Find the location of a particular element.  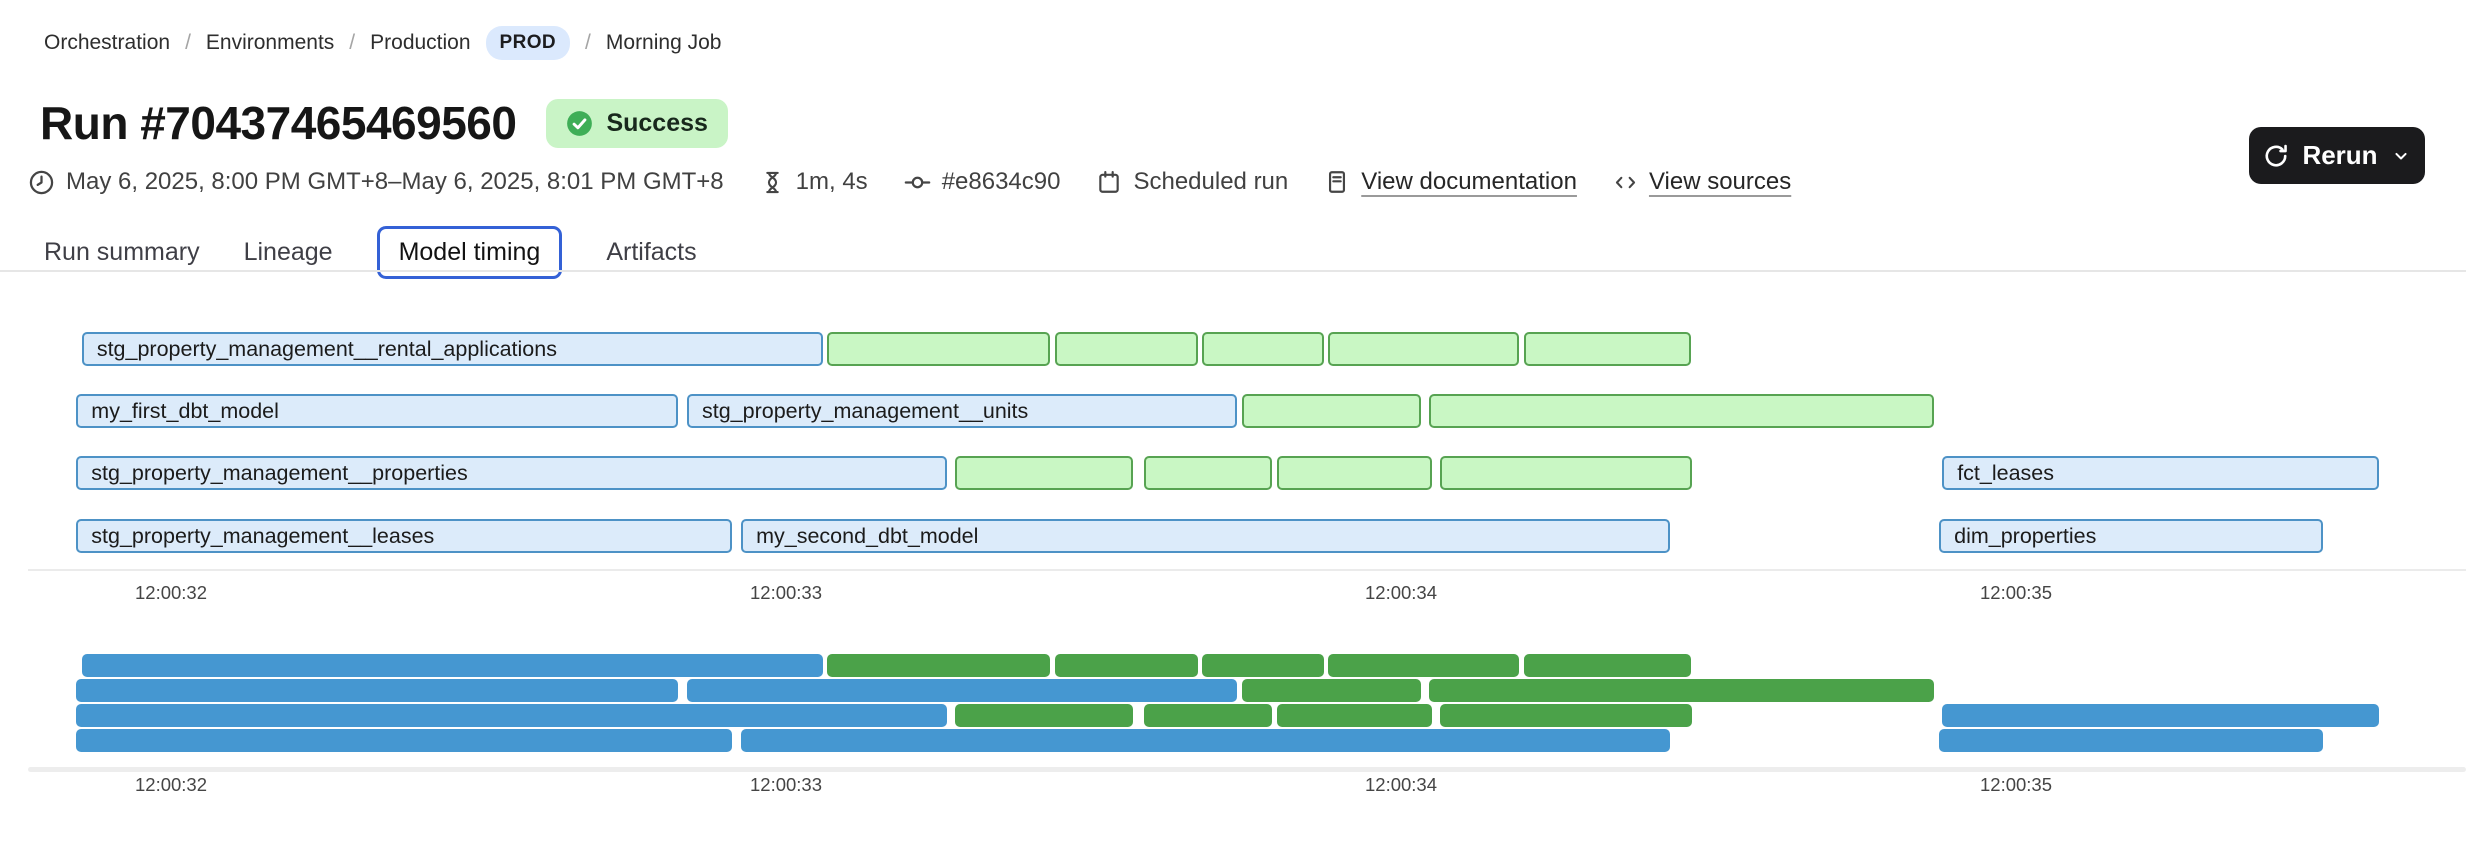

gantt-bar-label: stg_property_management__units is located at coordinates (865, 410).